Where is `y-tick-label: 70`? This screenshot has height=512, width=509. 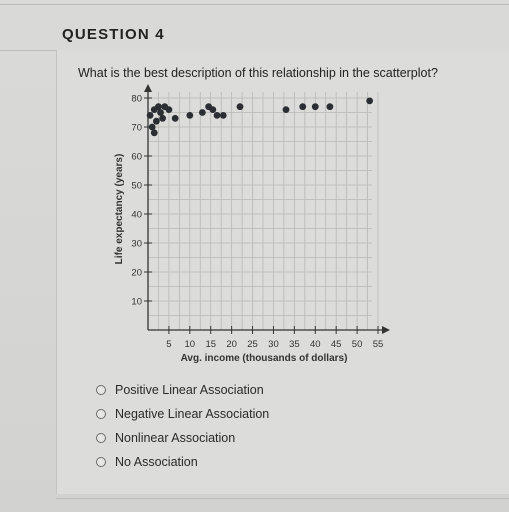 y-tick-label: 70 is located at coordinates (136, 128).